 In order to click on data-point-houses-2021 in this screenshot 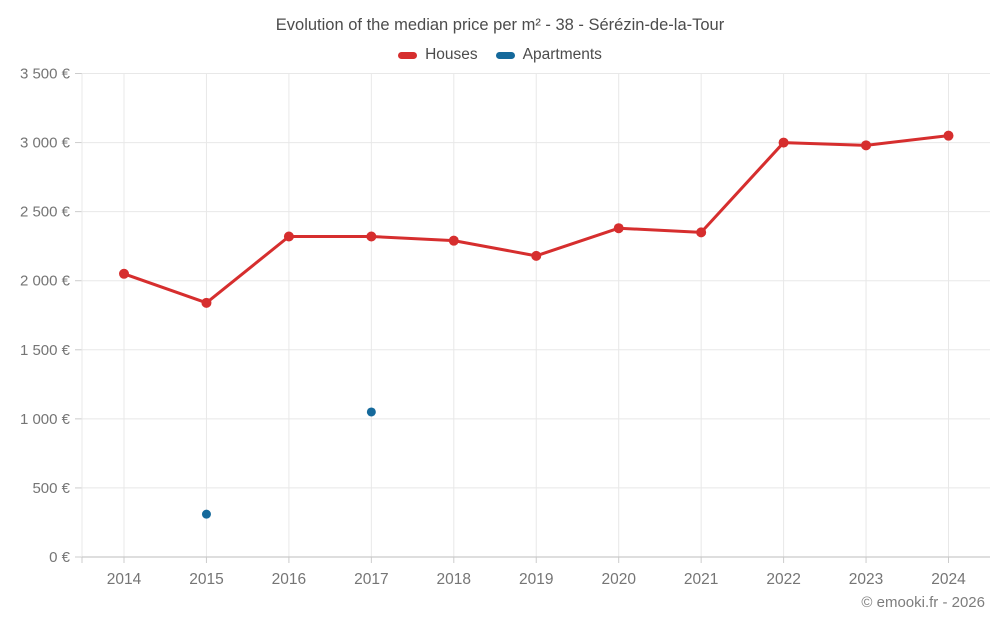, I will do `click(701, 232)`.